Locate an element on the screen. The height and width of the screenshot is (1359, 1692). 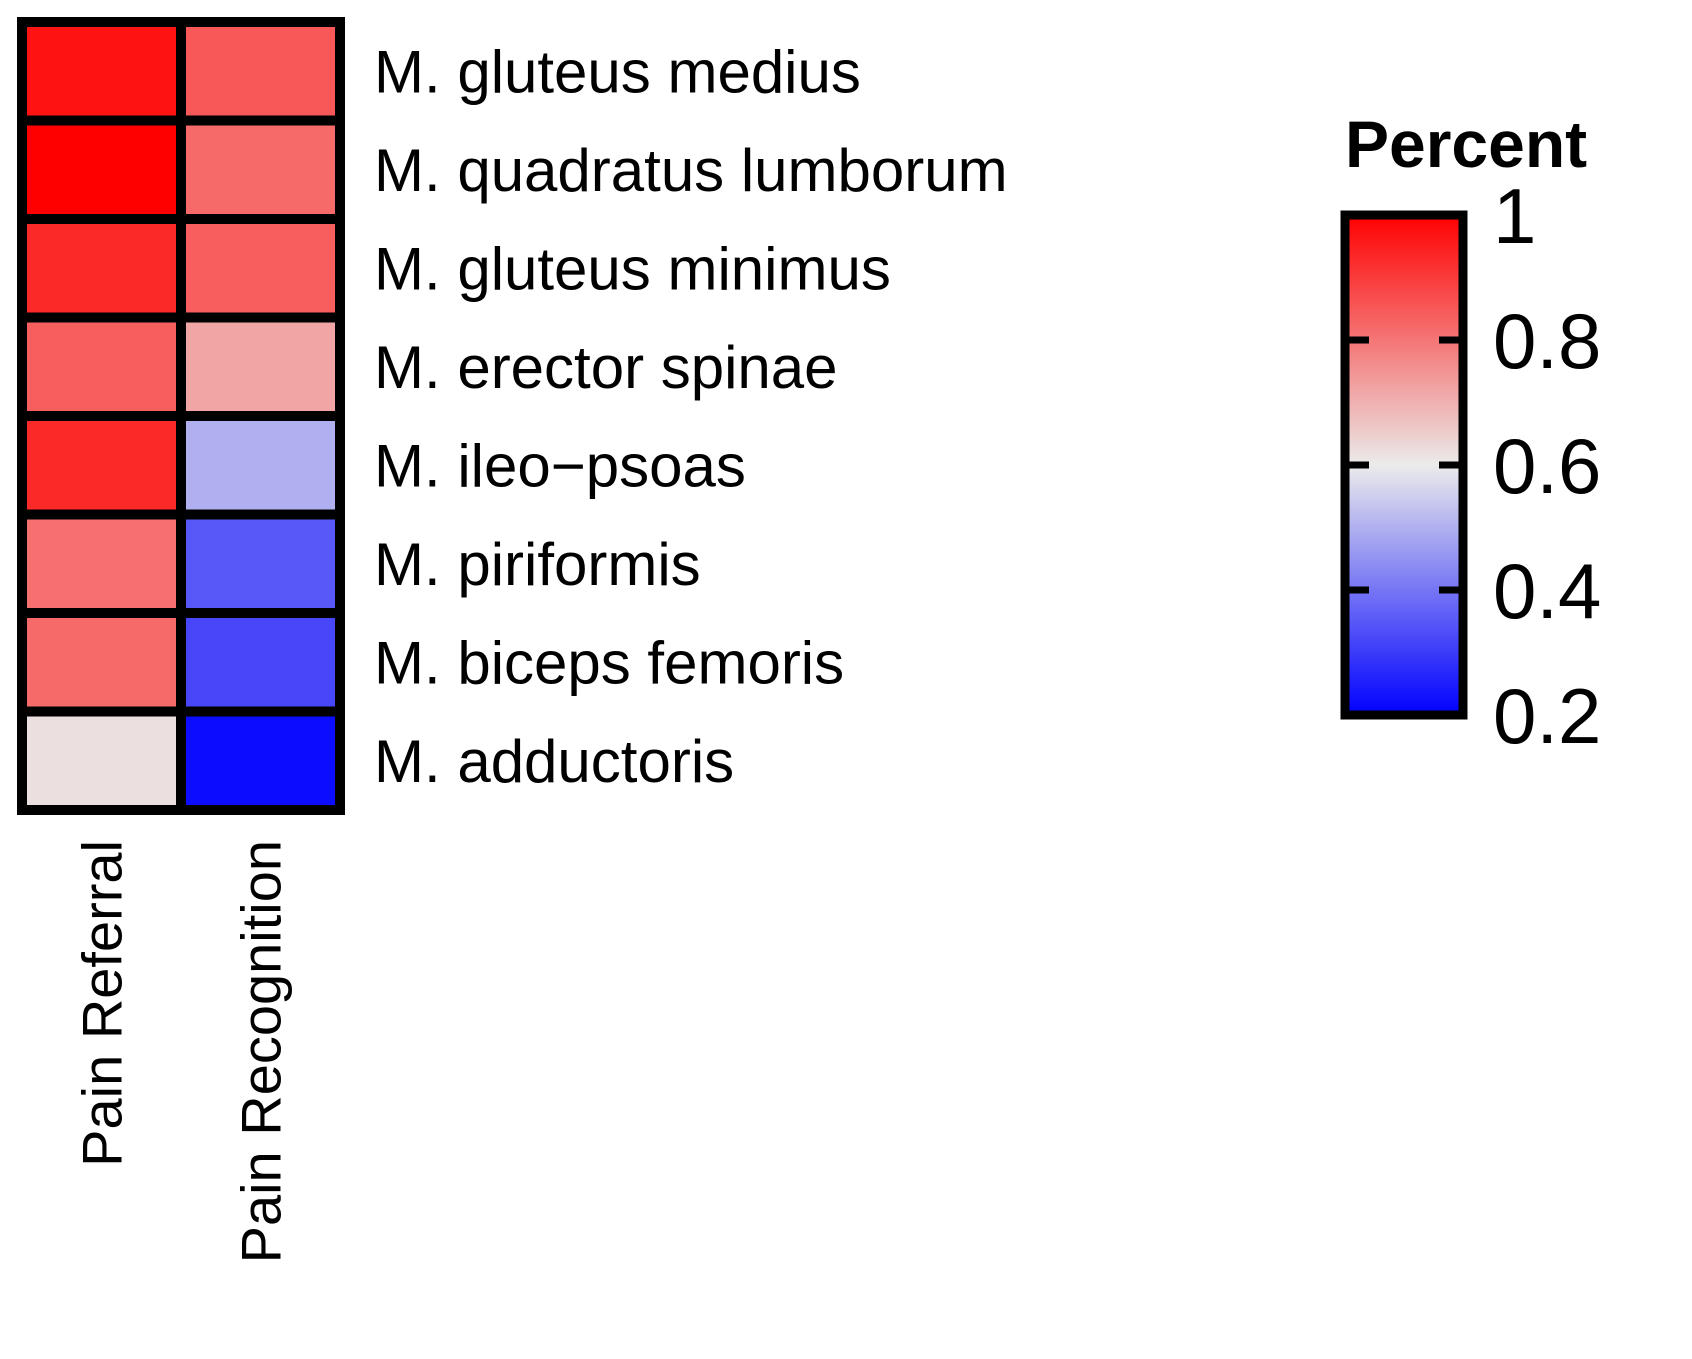
color-legend: Percent 1 0.8 0.6 0.4 0.2 is located at coordinates (1470, 433).